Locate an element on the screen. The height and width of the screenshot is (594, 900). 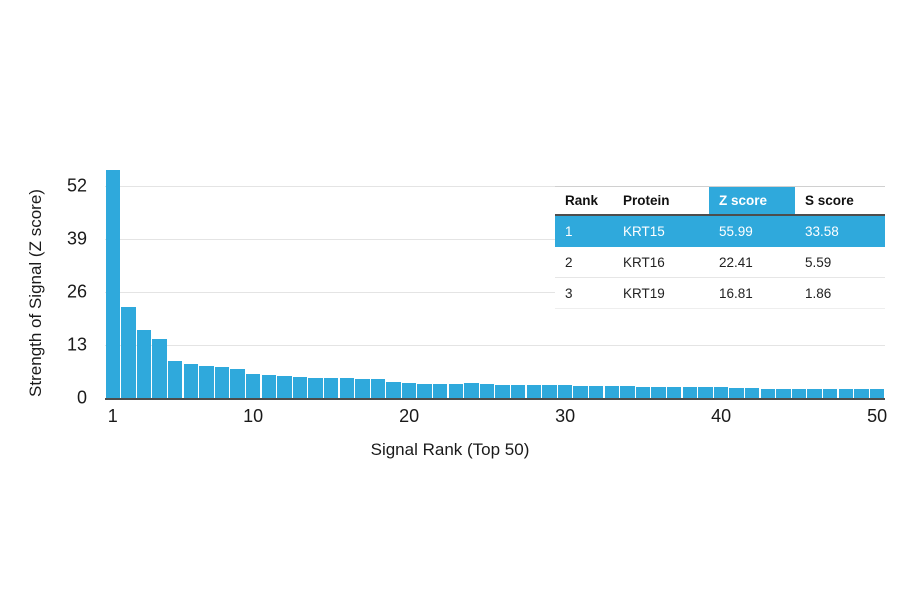
table-header-cell-s-score: S score is located at coordinates (829, 200).